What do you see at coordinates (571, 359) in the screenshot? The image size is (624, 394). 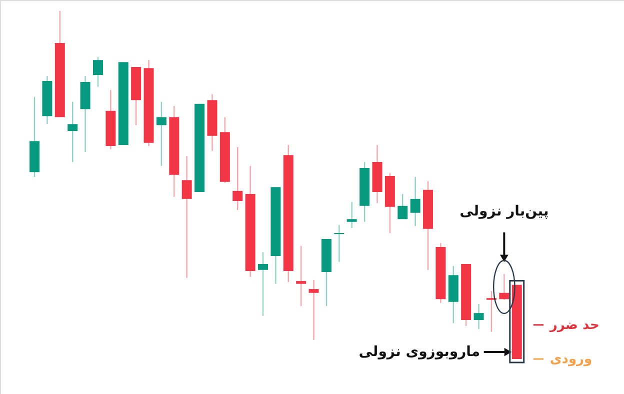 I see `ref-line-label: ورودی` at bounding box center [571, 359].